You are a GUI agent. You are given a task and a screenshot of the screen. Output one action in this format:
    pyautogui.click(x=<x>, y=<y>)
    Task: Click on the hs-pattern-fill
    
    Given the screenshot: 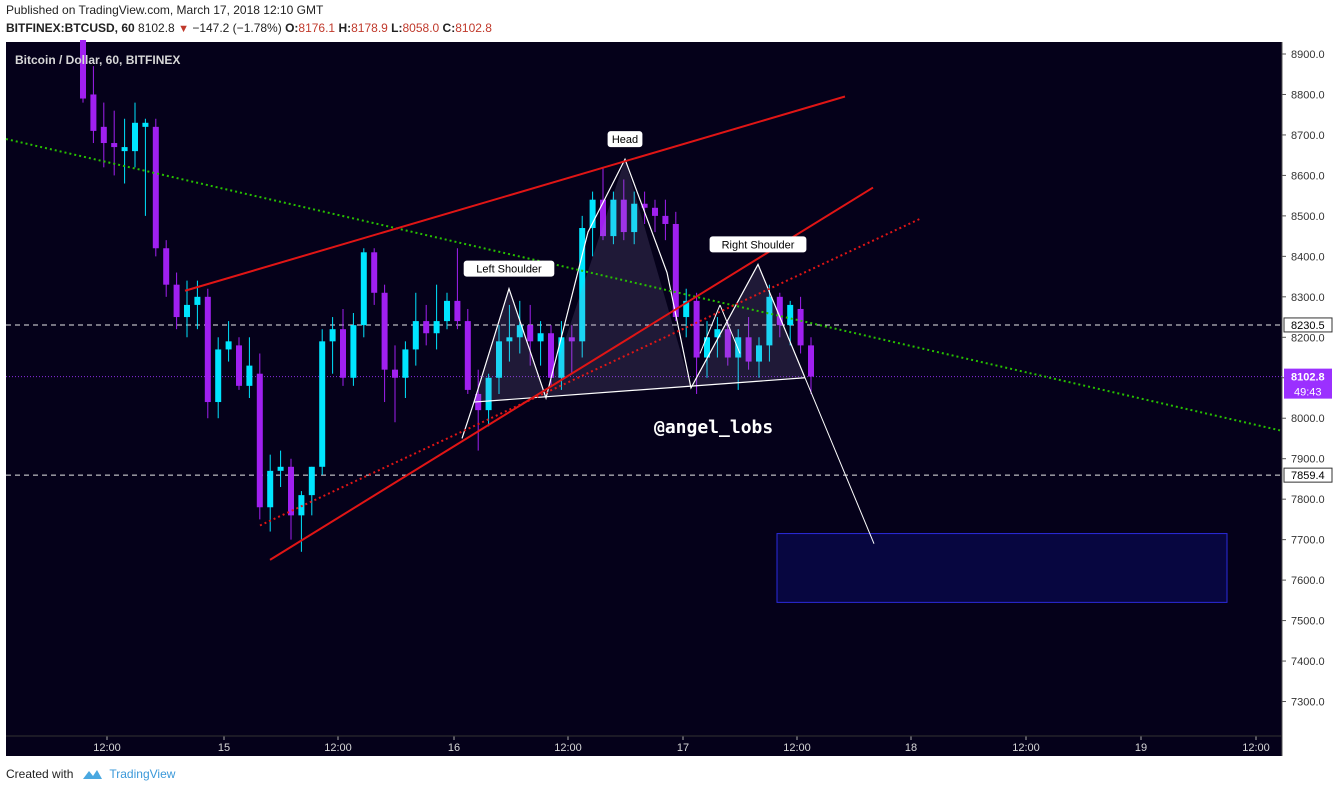 What is the action you would take?
    pyautogui.click(x=639, y=281)
    